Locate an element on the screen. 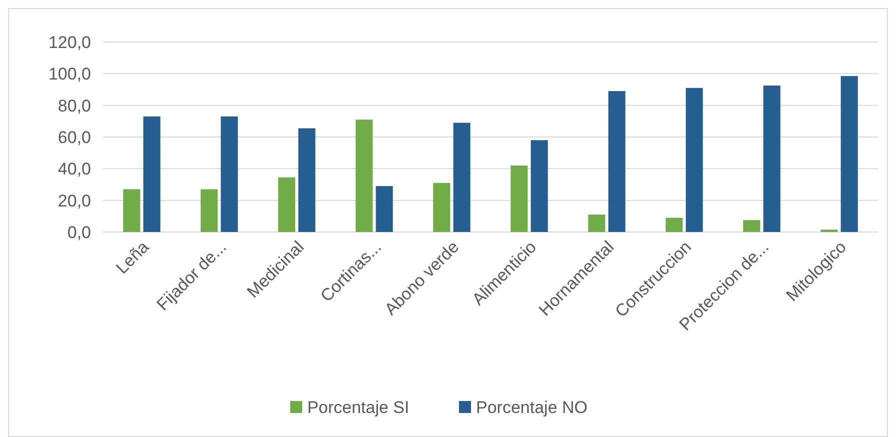 Image resolution: width=896 pixels, height=437 pixels. legend-label: Porcentaje SI is located at coordinates (358, 407).